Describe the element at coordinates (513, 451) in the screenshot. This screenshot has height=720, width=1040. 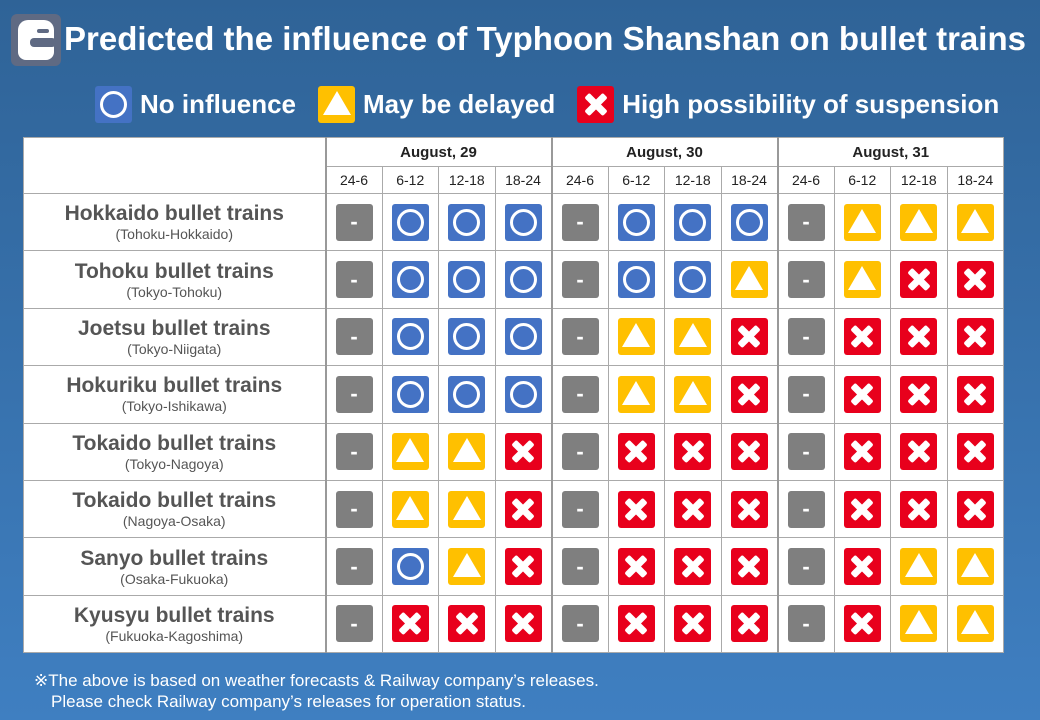
I see `table-row: Tokaido bullet trains (Tokyo-Nagoya) - - -` at that location.